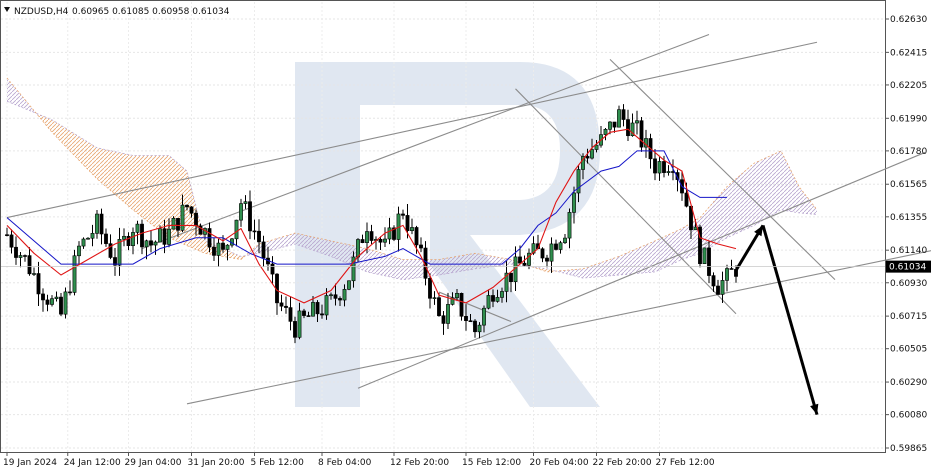 The width and height of the screenshot is (931, 472). Describe the element at coordinates (908, 251) in the screenshot. I see `y-tick-label: 0.61140` at that location.